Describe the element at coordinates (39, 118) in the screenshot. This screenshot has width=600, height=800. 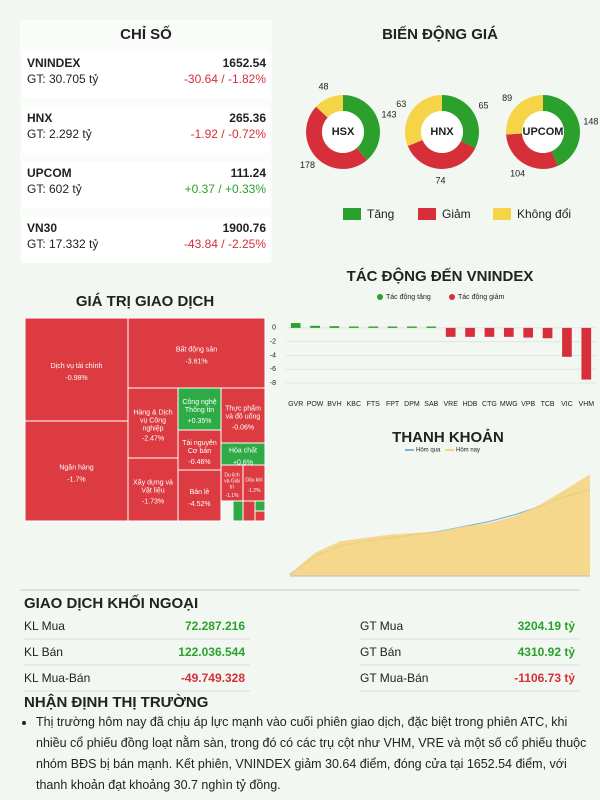
I see `index-name: HNX` at that location.